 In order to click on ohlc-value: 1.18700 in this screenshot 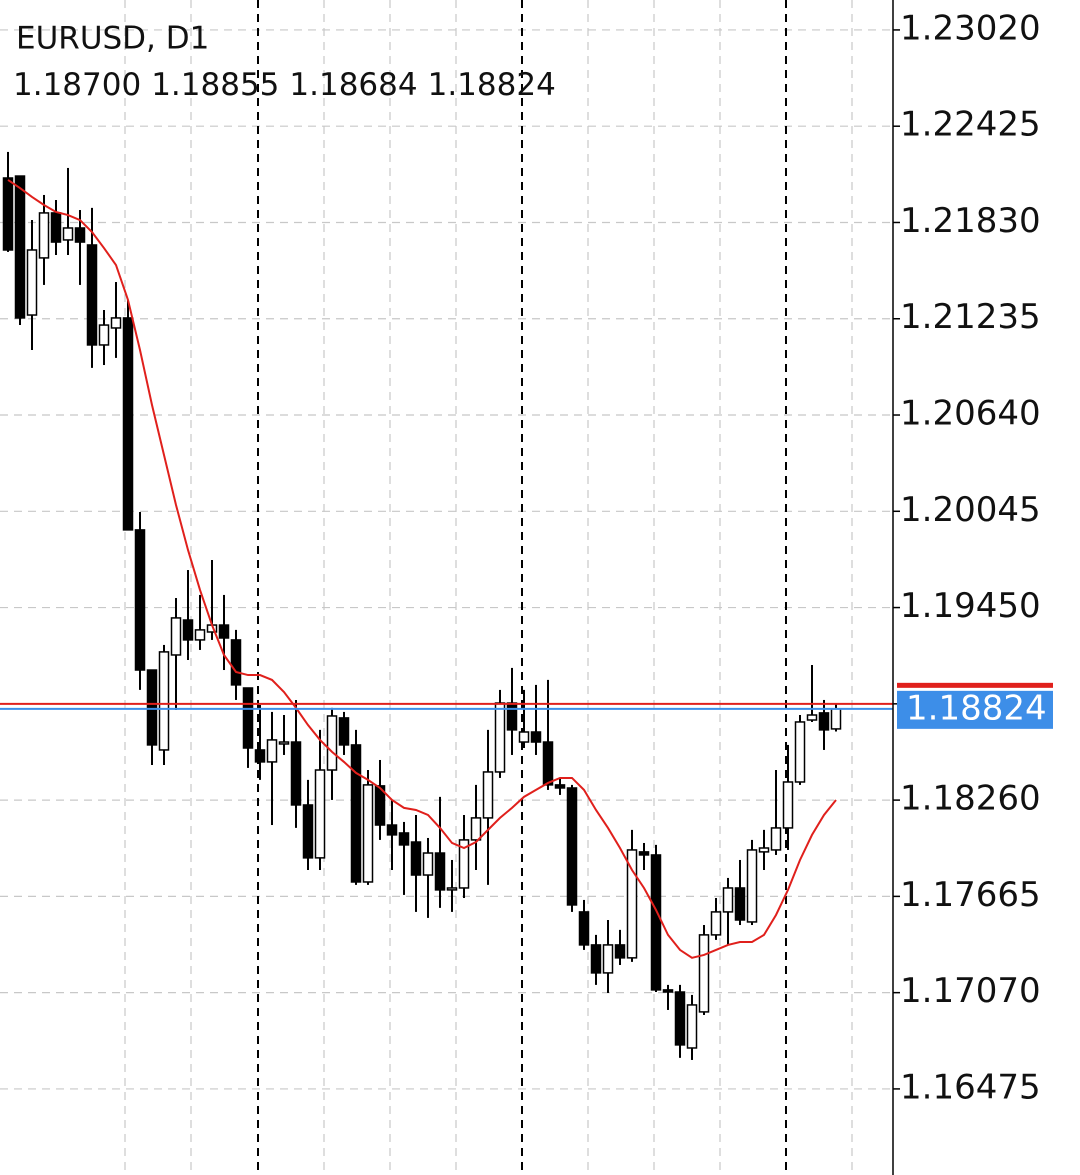, I will do `click(77, 85)`.